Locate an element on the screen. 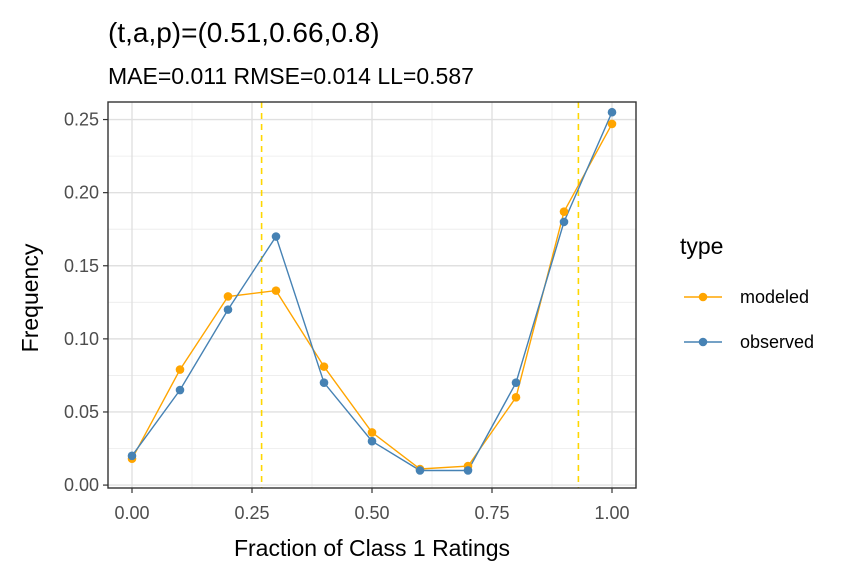 The height and width of the screenshot is (576, 864). x-tick-label: 1.00 is located at coordinates (611, 513).